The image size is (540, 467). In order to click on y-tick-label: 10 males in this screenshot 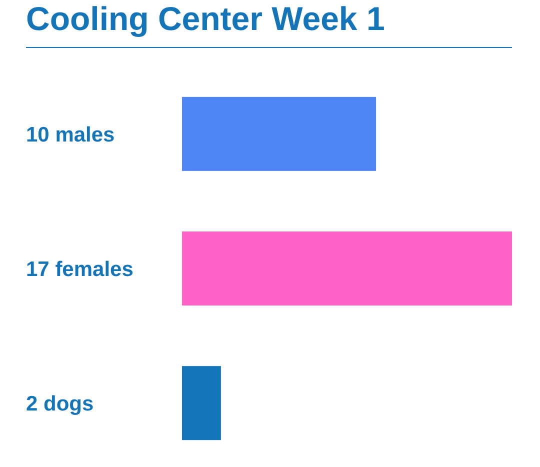, I will do `click(70, 134)`.